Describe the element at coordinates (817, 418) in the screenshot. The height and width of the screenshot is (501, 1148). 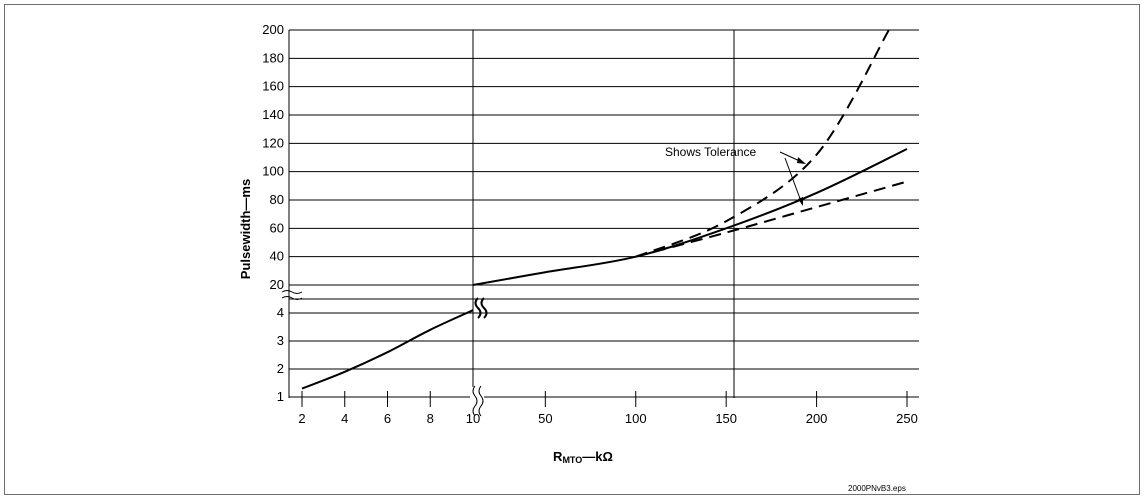
I see `x-tick-label: 200` at that location.